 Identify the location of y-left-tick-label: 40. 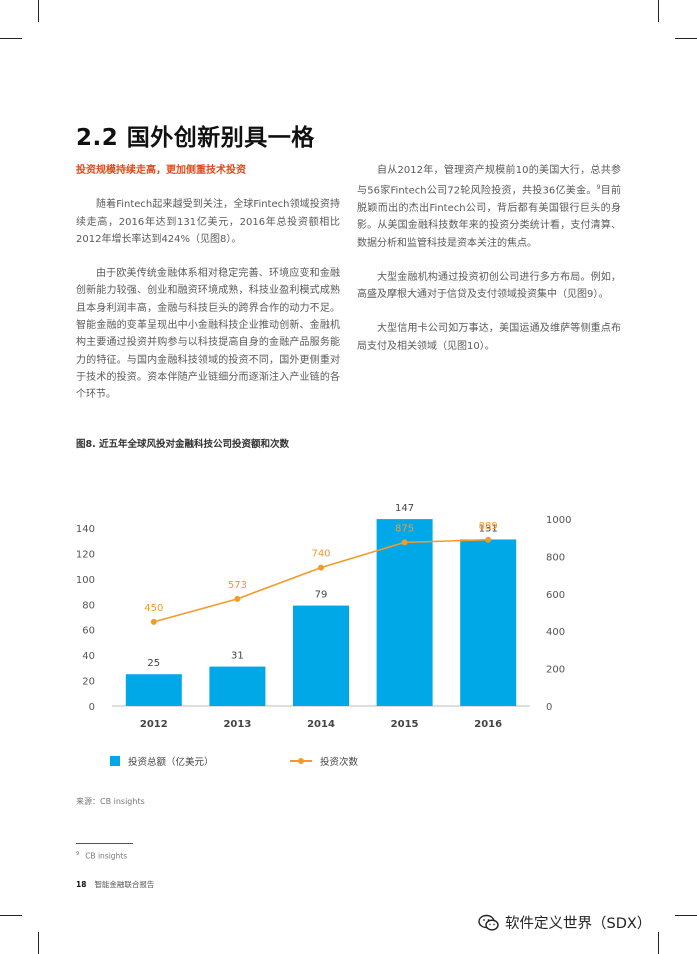
(88, 656).